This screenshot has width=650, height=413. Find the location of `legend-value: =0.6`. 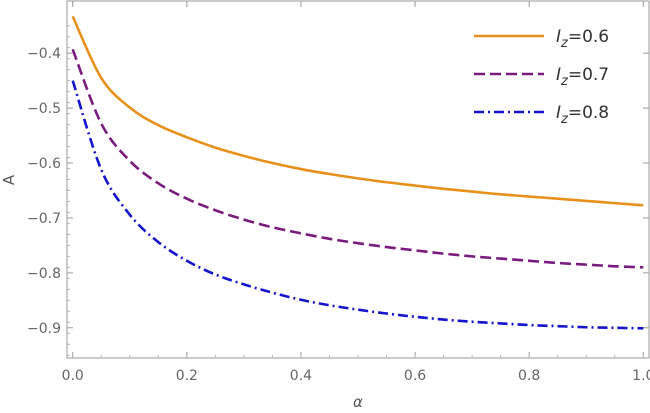

legend-value: =0.6 is located at coordinates (588, 37).